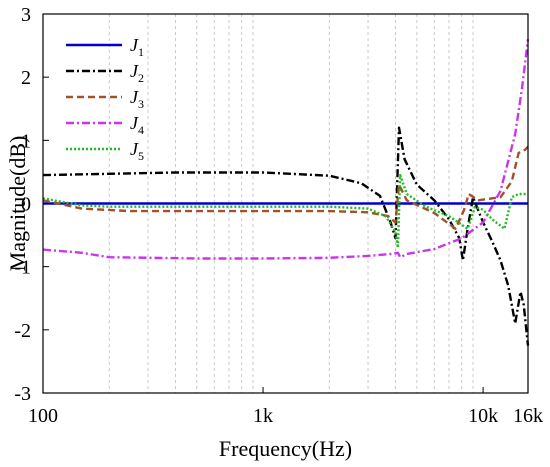 The width and height of the screenshot is (550, 467). What do you see at coordinates (22, 331) in the screenshot?
I see `y-tick-label: -2` at bounding box center [22, 331].